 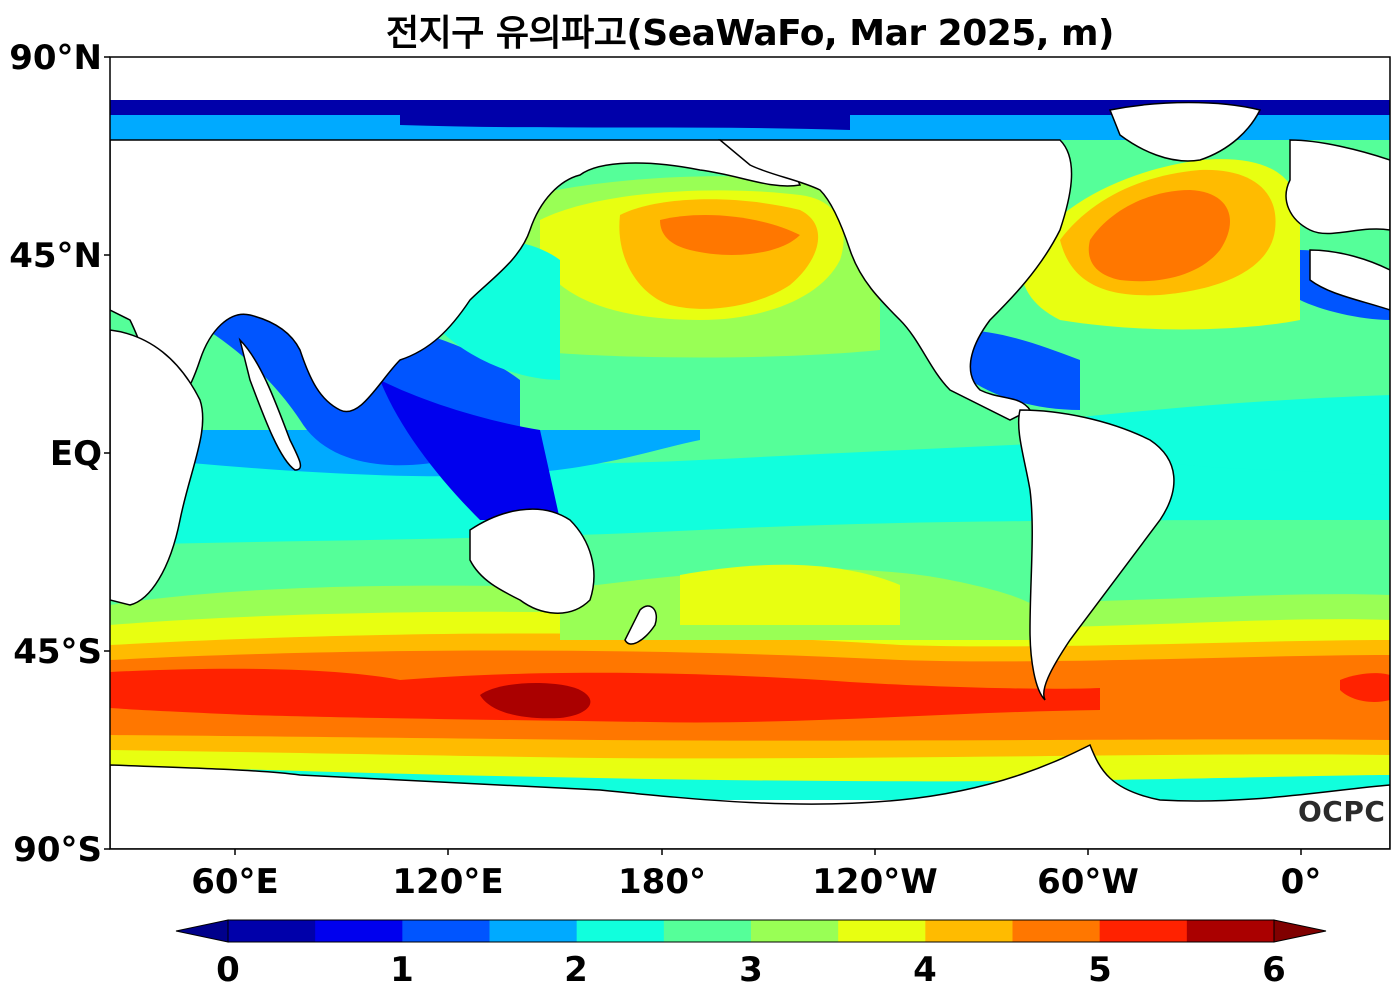 I want to click on lon-label-60w: 60°W, so click(x=1088, y=882).